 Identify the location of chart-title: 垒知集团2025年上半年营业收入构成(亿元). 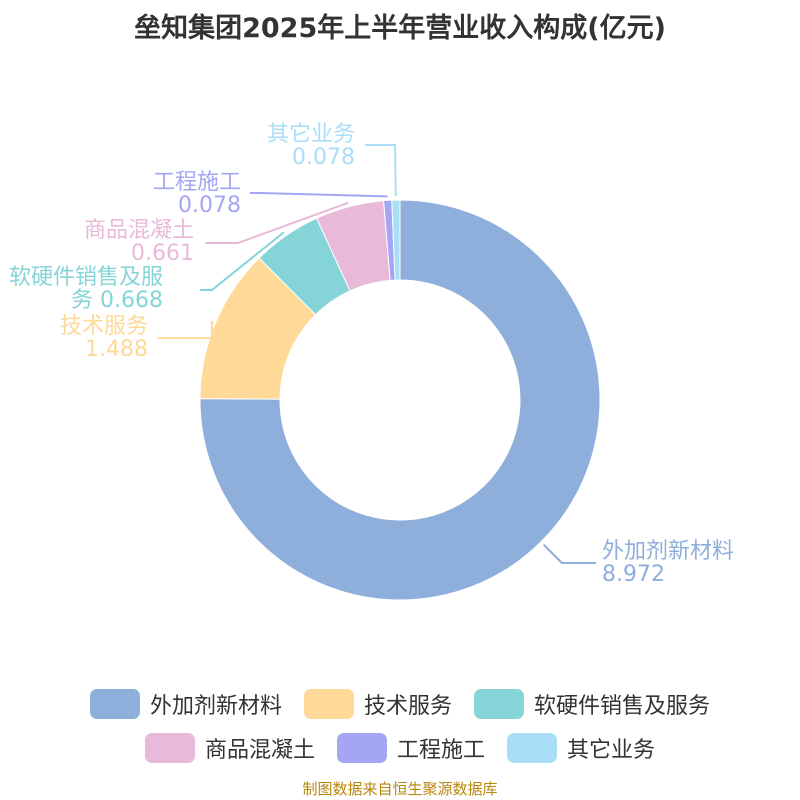
(400, 28).